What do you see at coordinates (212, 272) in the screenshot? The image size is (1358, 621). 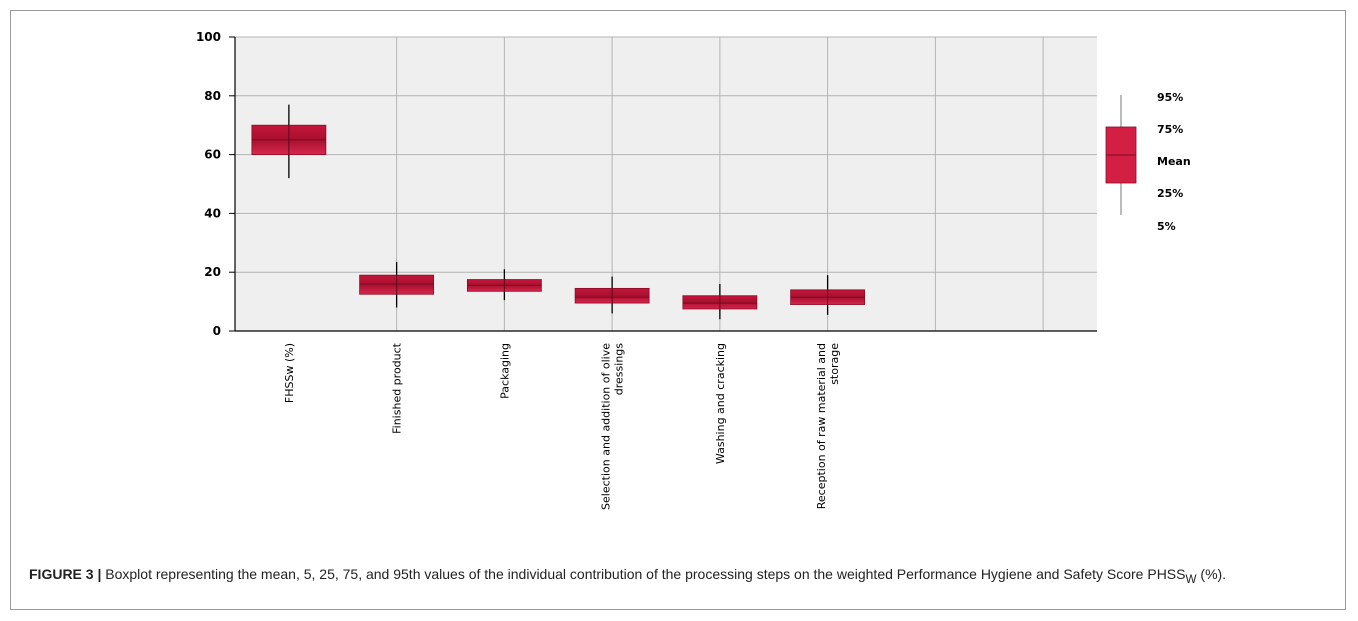 I see `y-tick-label: 20` at bounding box center [212, 272].